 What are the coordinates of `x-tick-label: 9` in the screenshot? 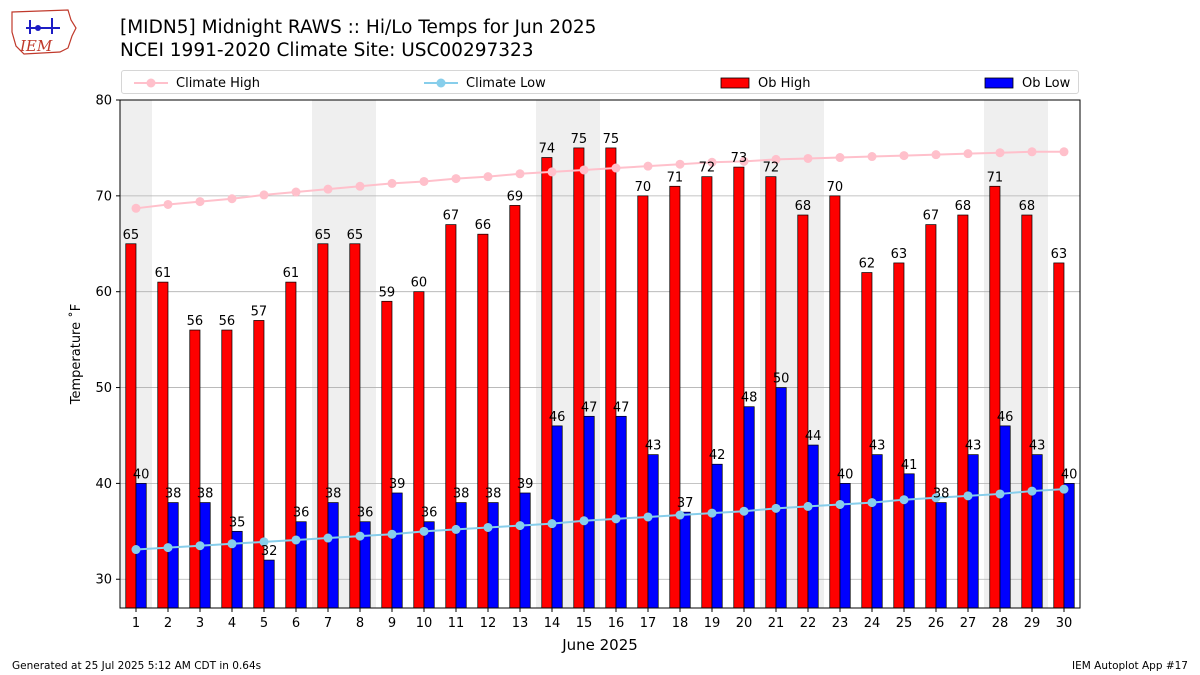 It's located at (392, 623).